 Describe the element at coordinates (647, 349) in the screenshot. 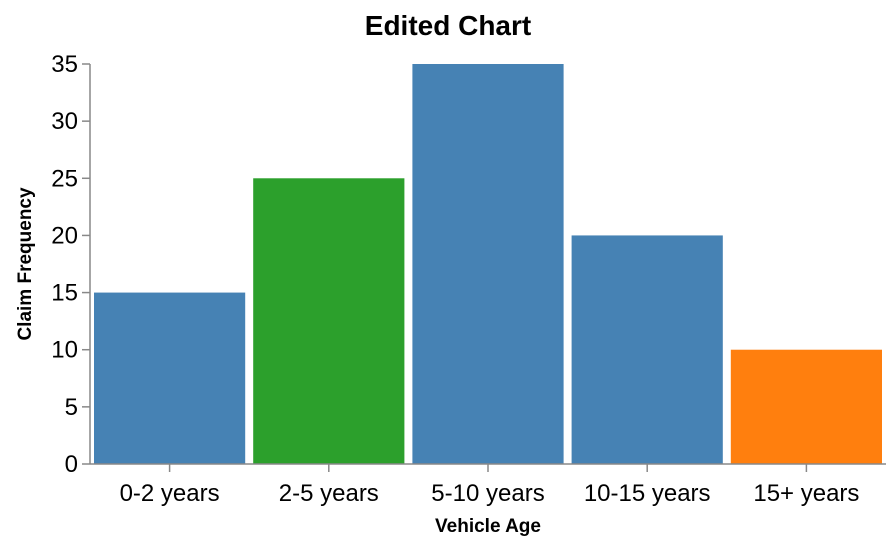

I see `bar-10-15-years` at that location.